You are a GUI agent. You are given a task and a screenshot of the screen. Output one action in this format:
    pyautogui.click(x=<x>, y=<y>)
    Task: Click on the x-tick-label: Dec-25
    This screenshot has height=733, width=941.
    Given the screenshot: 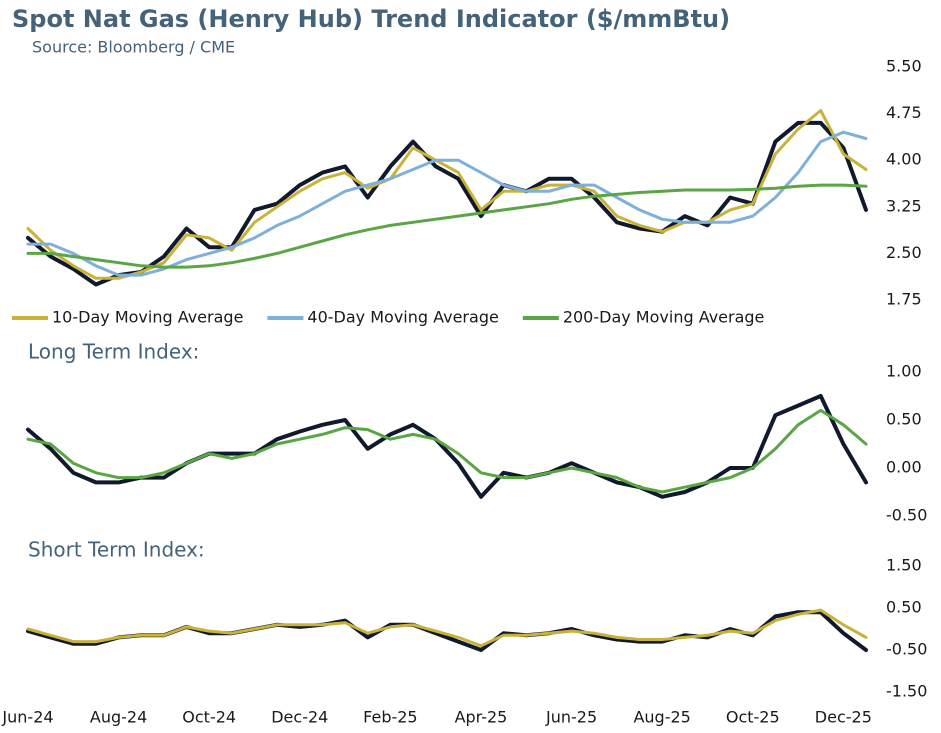 What is the action you would take?
    pyautogui.click(x=843, y=717)
    